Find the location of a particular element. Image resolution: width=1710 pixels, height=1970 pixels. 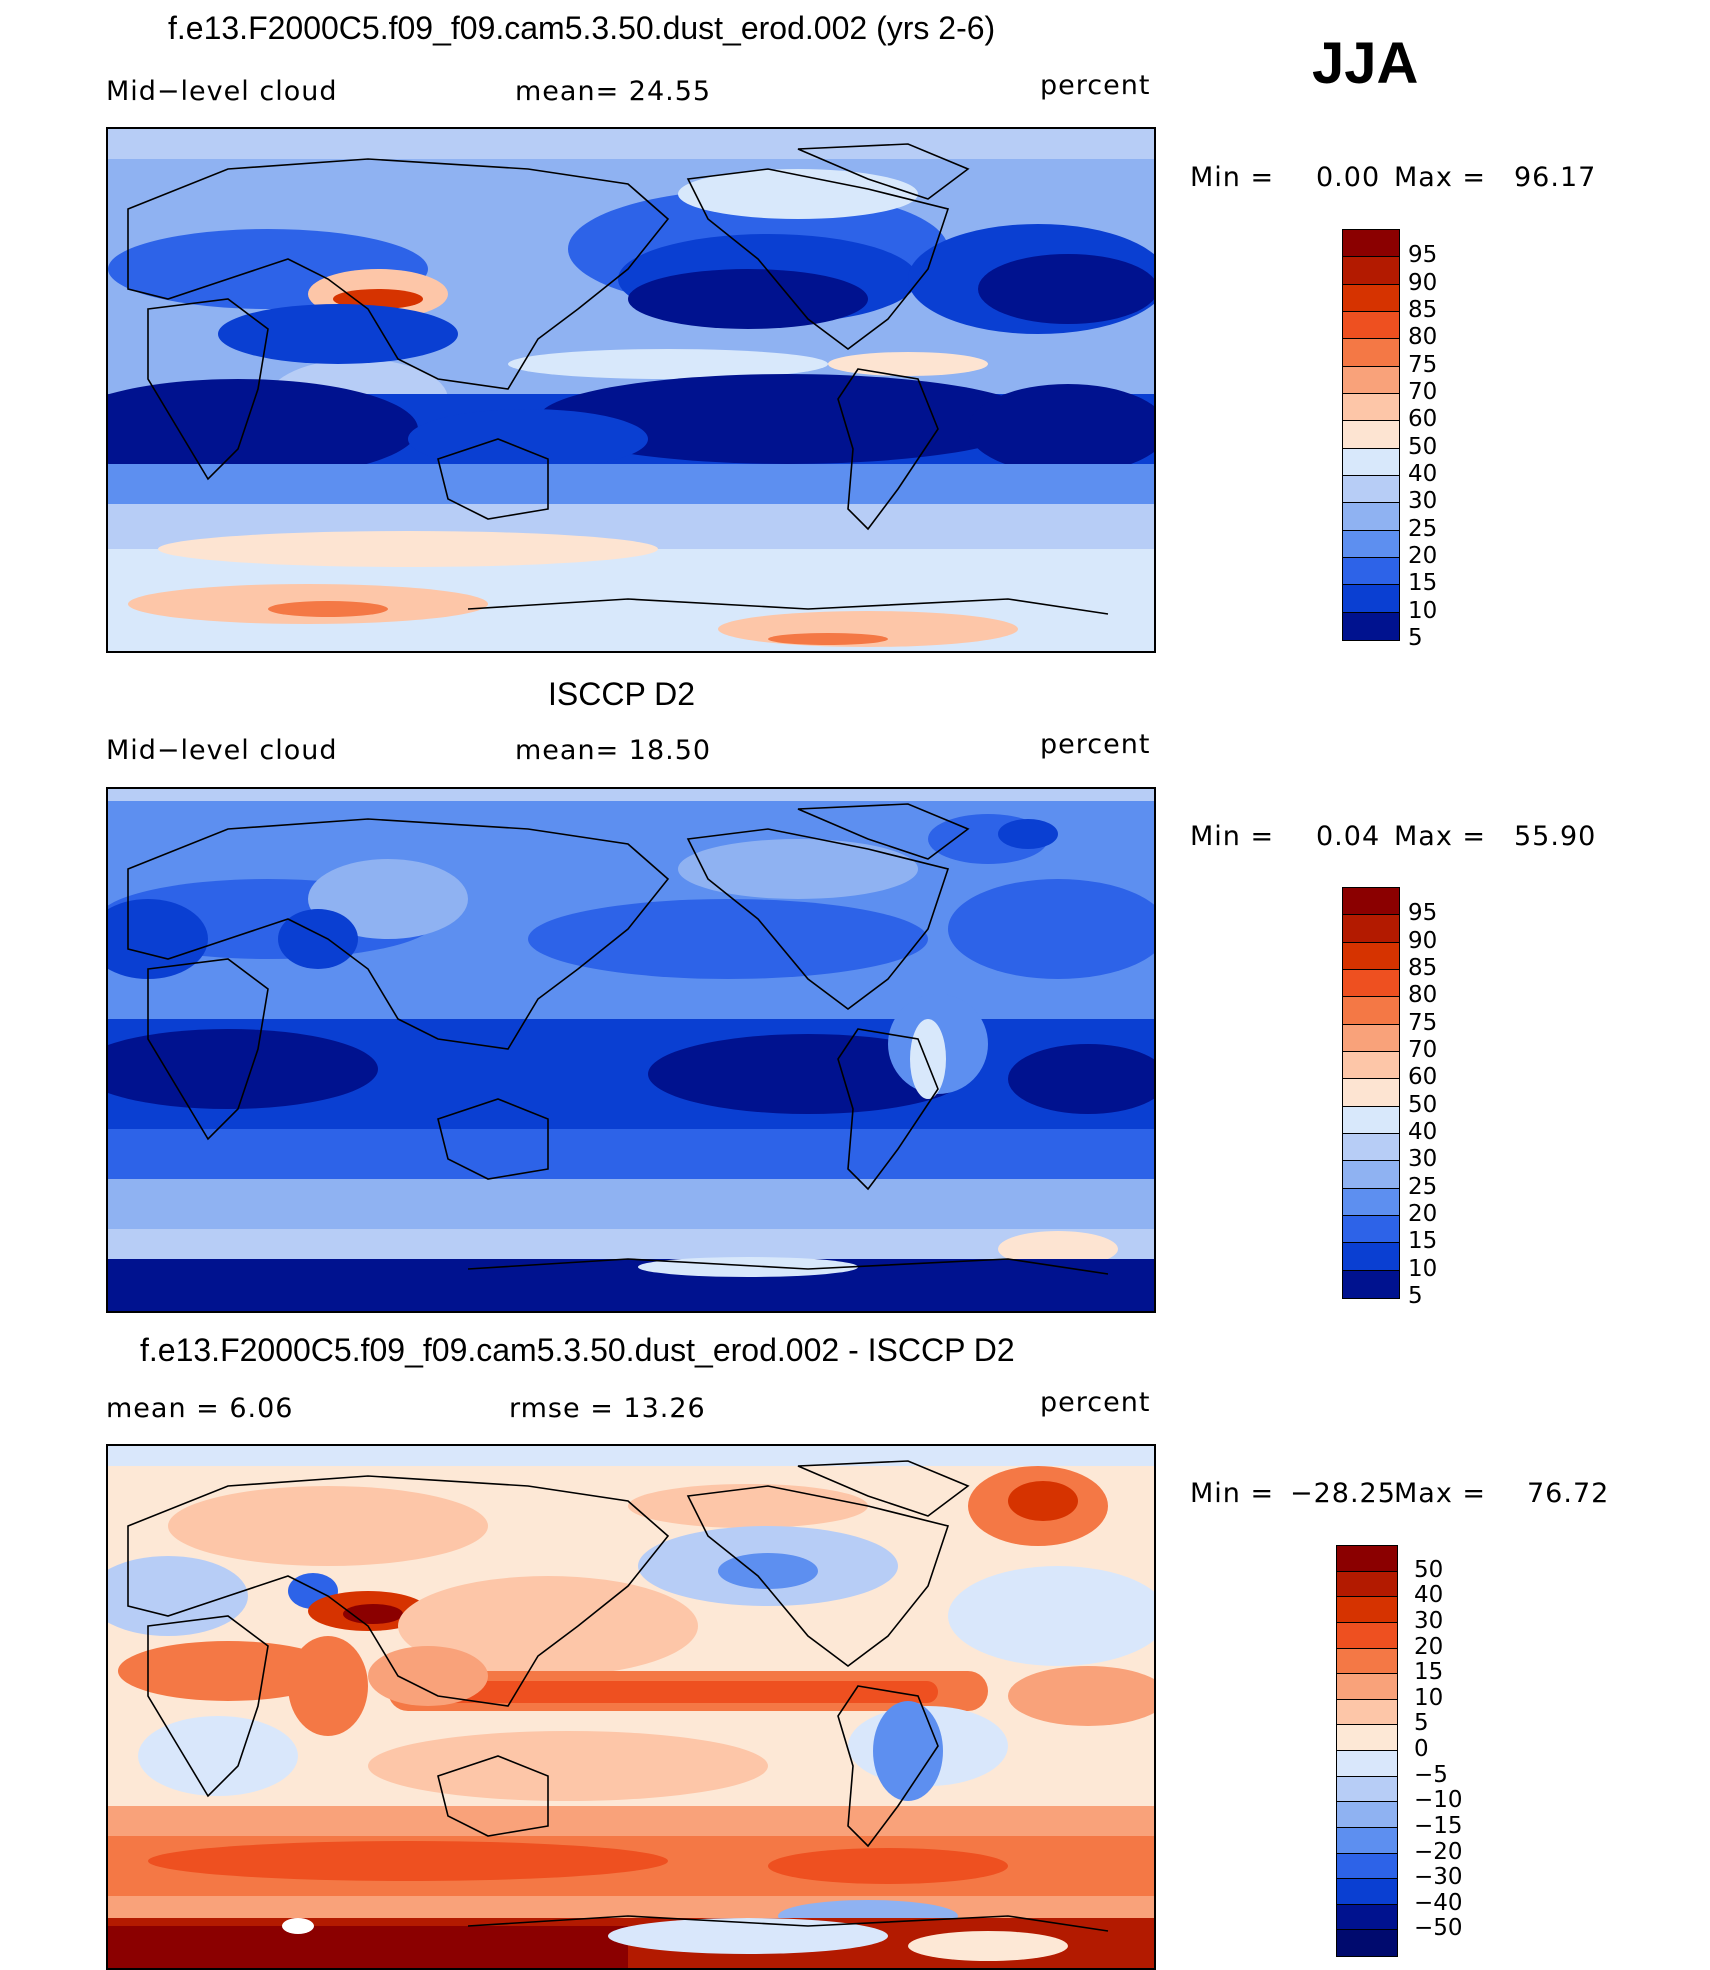

panel-diff-rmse: rmse = 13.26 is located at coordinates (607, 1408).